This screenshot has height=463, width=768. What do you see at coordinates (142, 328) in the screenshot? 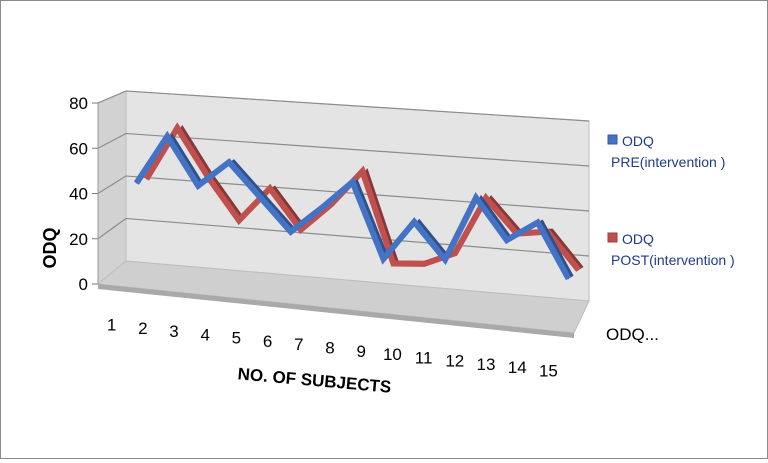
I see `x-tick-label: 2` at bounding box center [142, 328].